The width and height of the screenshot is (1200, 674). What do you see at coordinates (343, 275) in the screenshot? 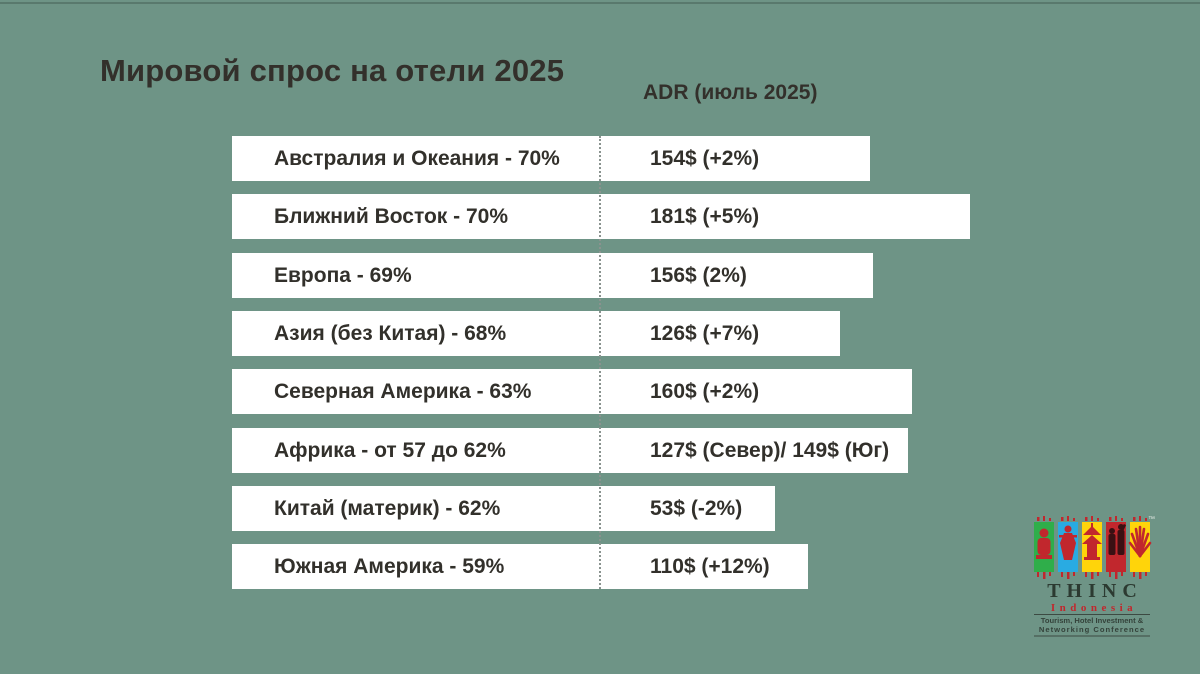
I see `region-label: Европа - 69%` at bounding box center [343, 275].